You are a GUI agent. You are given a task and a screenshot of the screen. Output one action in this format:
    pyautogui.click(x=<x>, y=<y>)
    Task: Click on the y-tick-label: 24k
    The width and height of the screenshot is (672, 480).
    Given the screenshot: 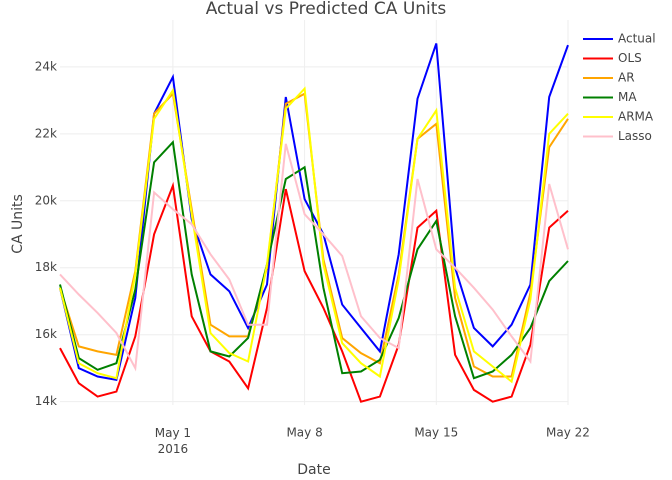 What is the action you would take?
    pyautogui.click(x=46, y=66)
    